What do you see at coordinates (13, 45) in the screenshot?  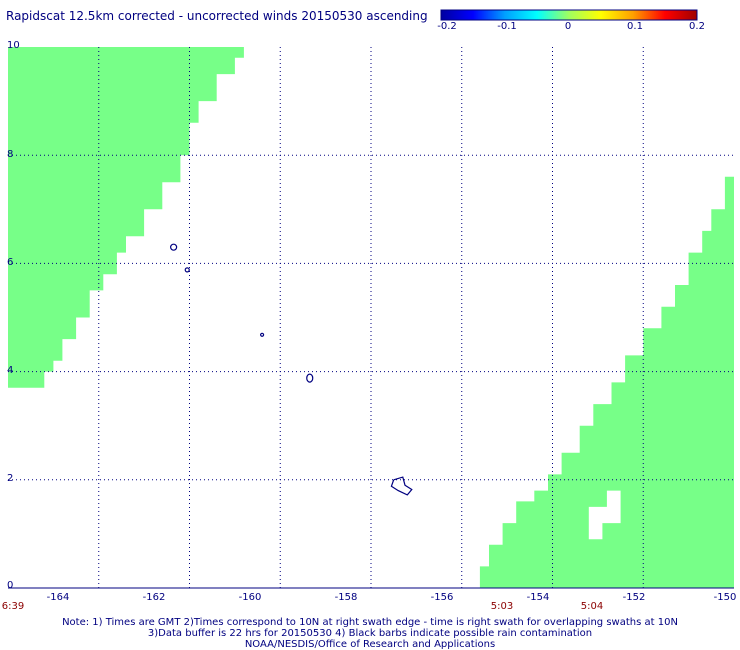 I see `y-tick-10: 10` at bounding box center [13, 45].